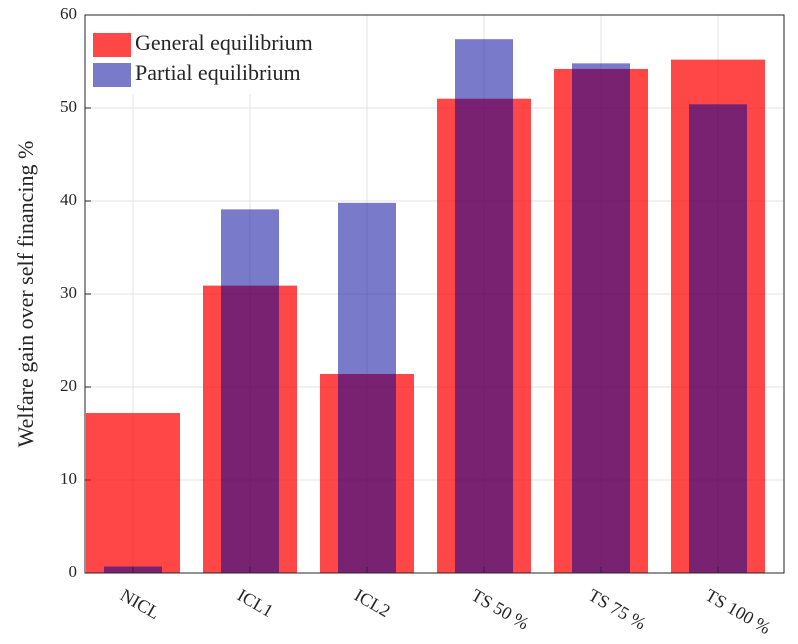  I want to click on legend-box, so click(226, 55).